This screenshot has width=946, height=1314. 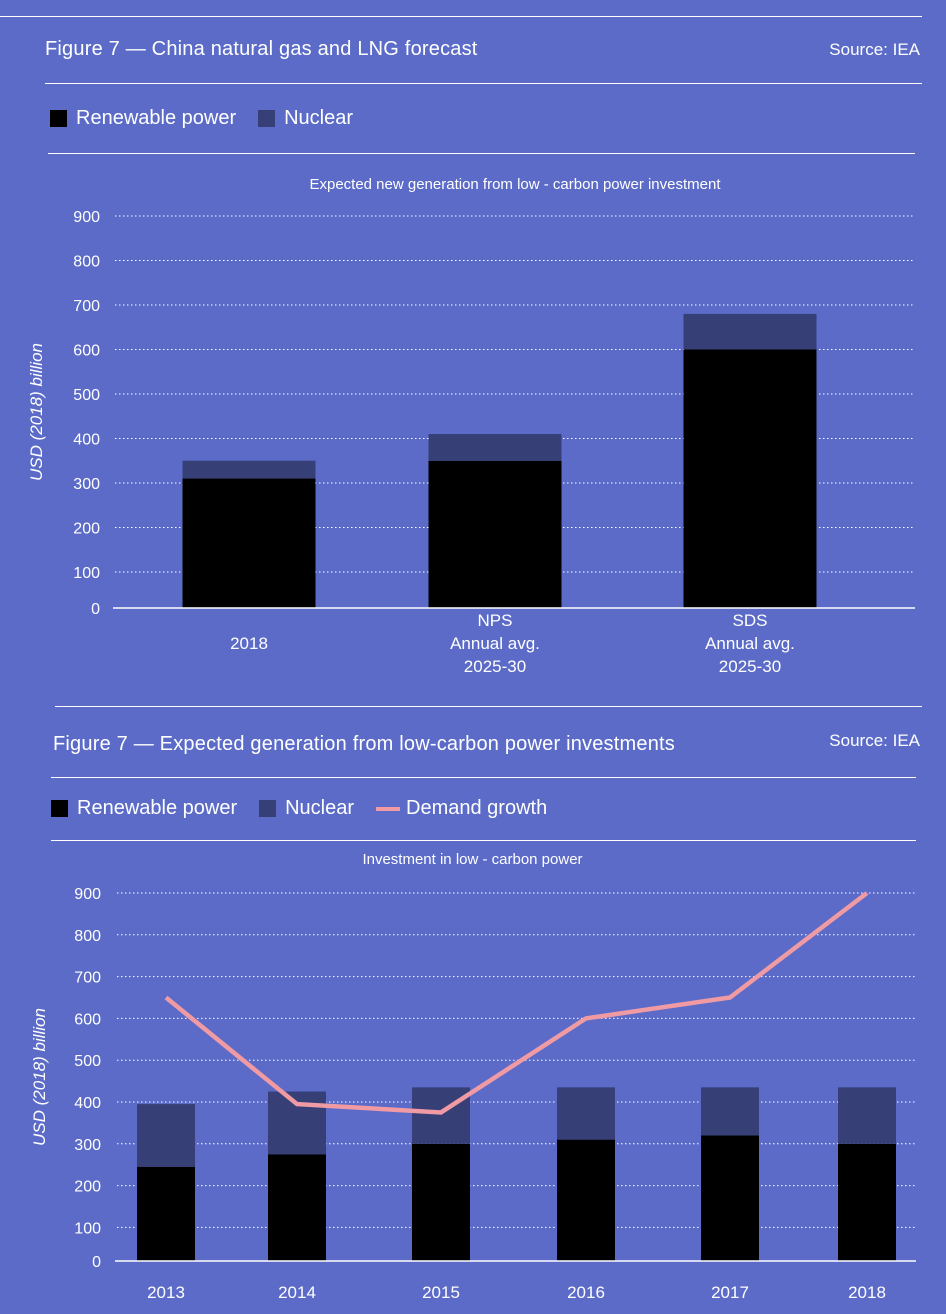 What do you see at coordinates (730, 1292) in the screenshot?
I see `x-tick-label: 2017` at bounding box center [730, 1292].